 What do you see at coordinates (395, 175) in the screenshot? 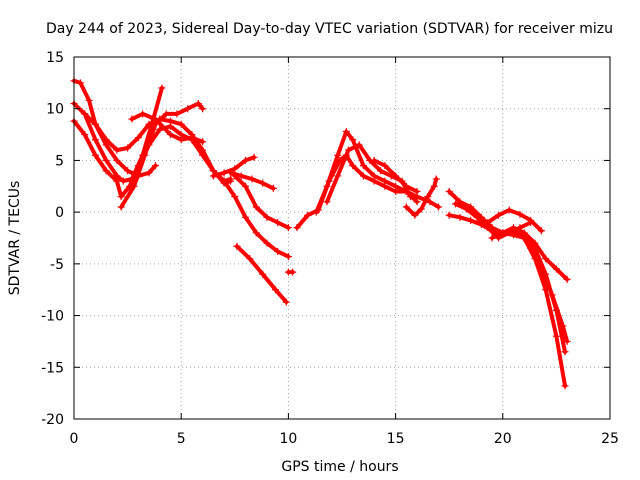
I see `series-t16` at bounding box center [395, 175].